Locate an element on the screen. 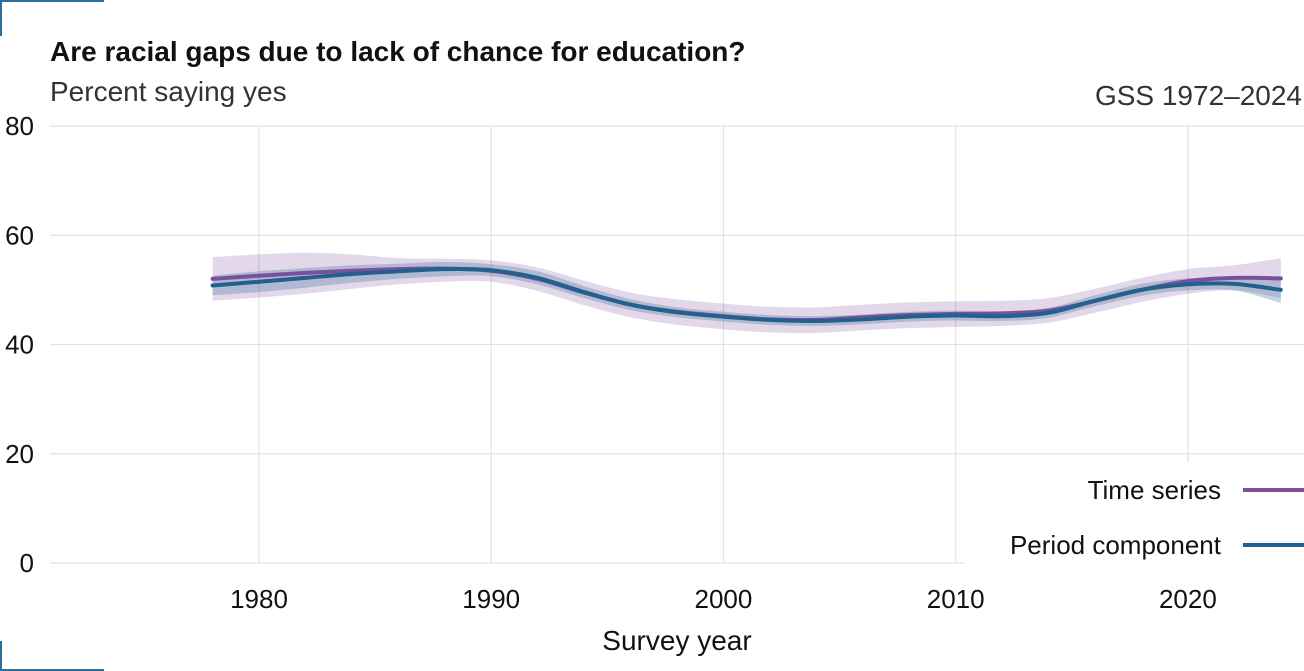 The height and width of the screenshot is (671, 1304). series-line-period-component is located at coordinates (746, 295).